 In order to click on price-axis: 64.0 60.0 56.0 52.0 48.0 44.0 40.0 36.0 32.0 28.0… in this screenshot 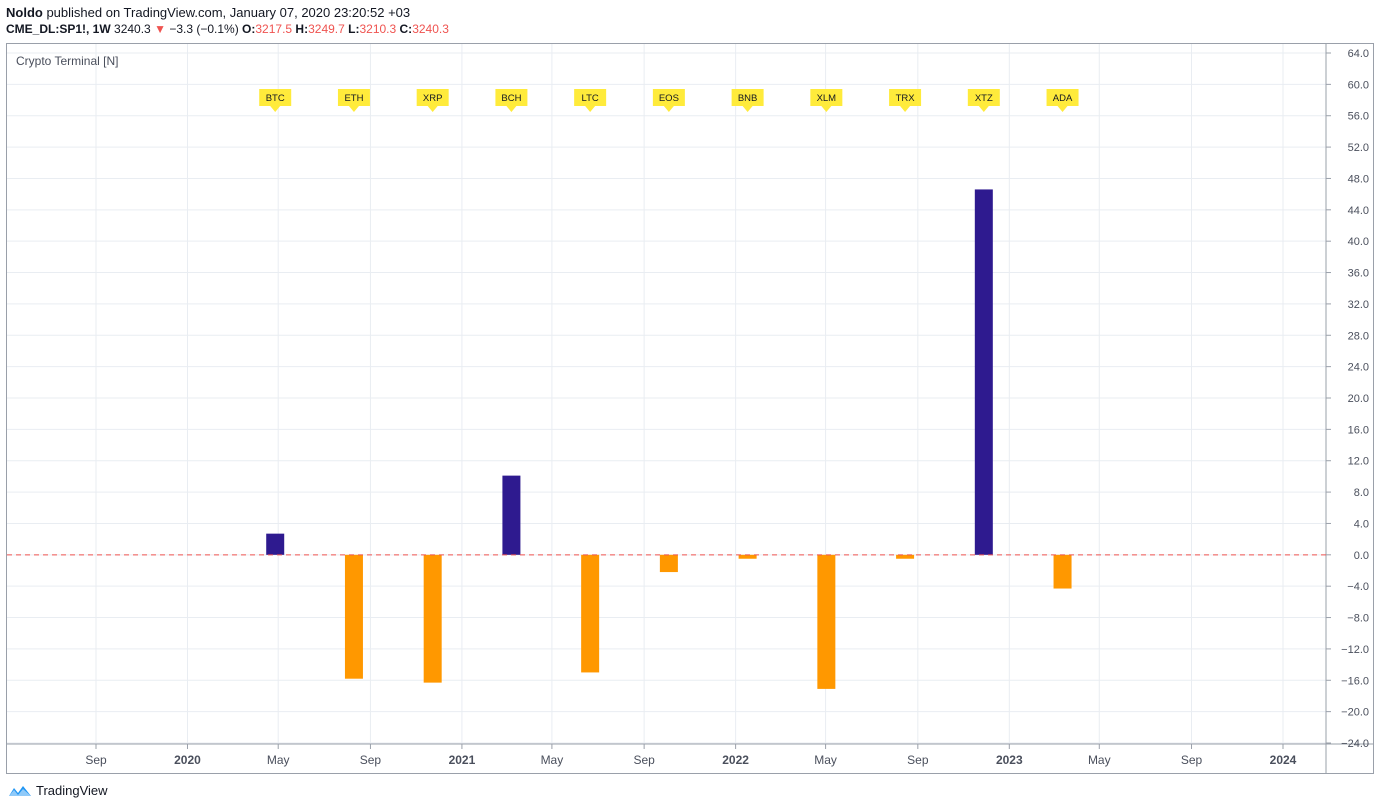, I will do `click(1347, 399)`.